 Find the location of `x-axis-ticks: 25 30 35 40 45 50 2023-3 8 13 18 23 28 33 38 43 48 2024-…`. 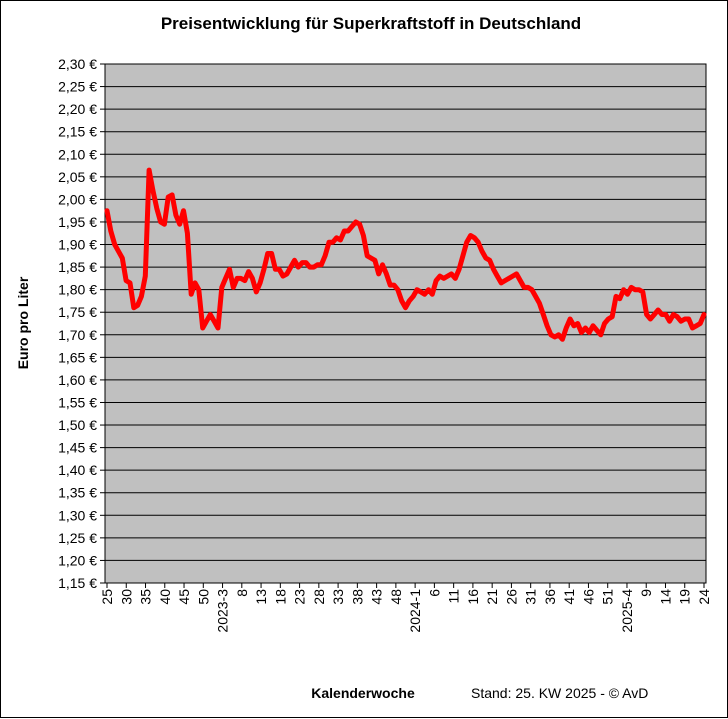

x-axis-ticks: 25 30 35 40 45 50 2023-3 8 13 18 23 28 33 38 43 48 2024-… is located at coordinates (405, 608).